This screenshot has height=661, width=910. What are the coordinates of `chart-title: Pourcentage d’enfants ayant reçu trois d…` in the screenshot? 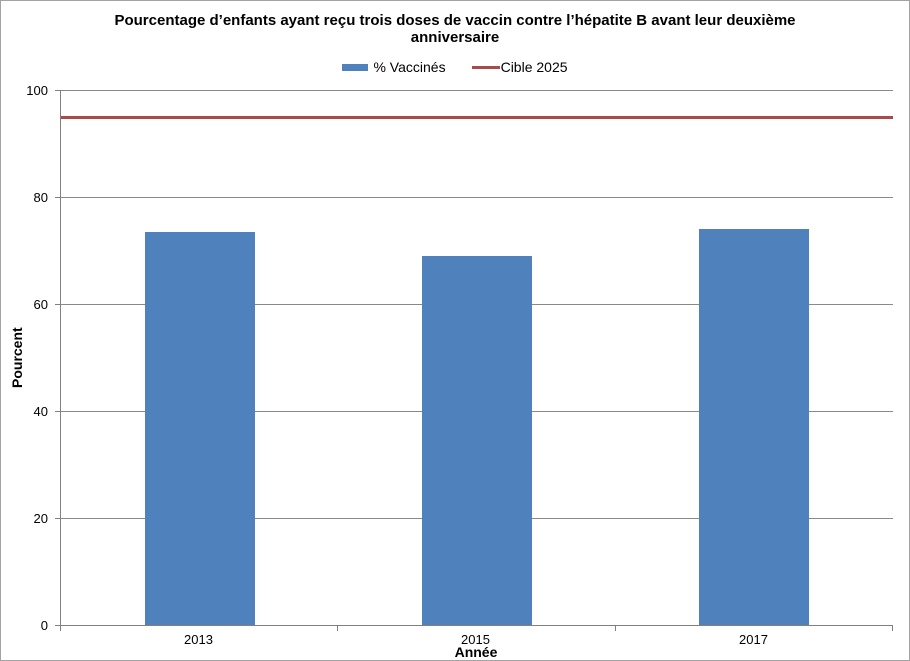 It's located at (455, 29).